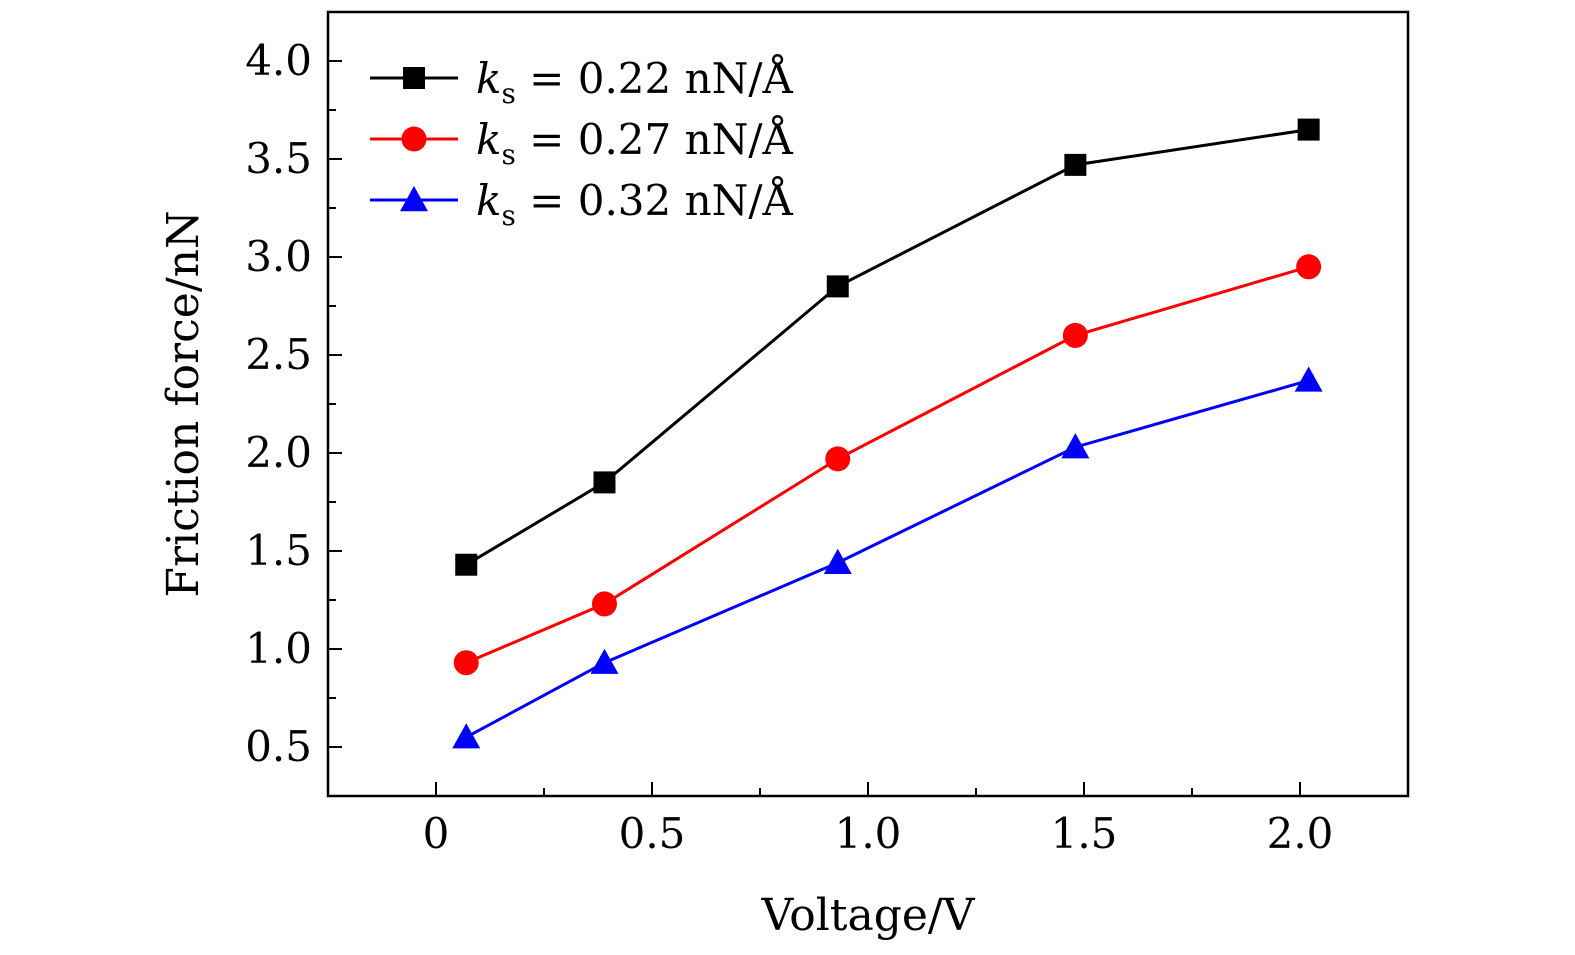 This screenshot has width=1575, height=955. Describe the element at coordinates (652, 833) in the screenshot. I see `x-tick-label: 0.5` at that location.